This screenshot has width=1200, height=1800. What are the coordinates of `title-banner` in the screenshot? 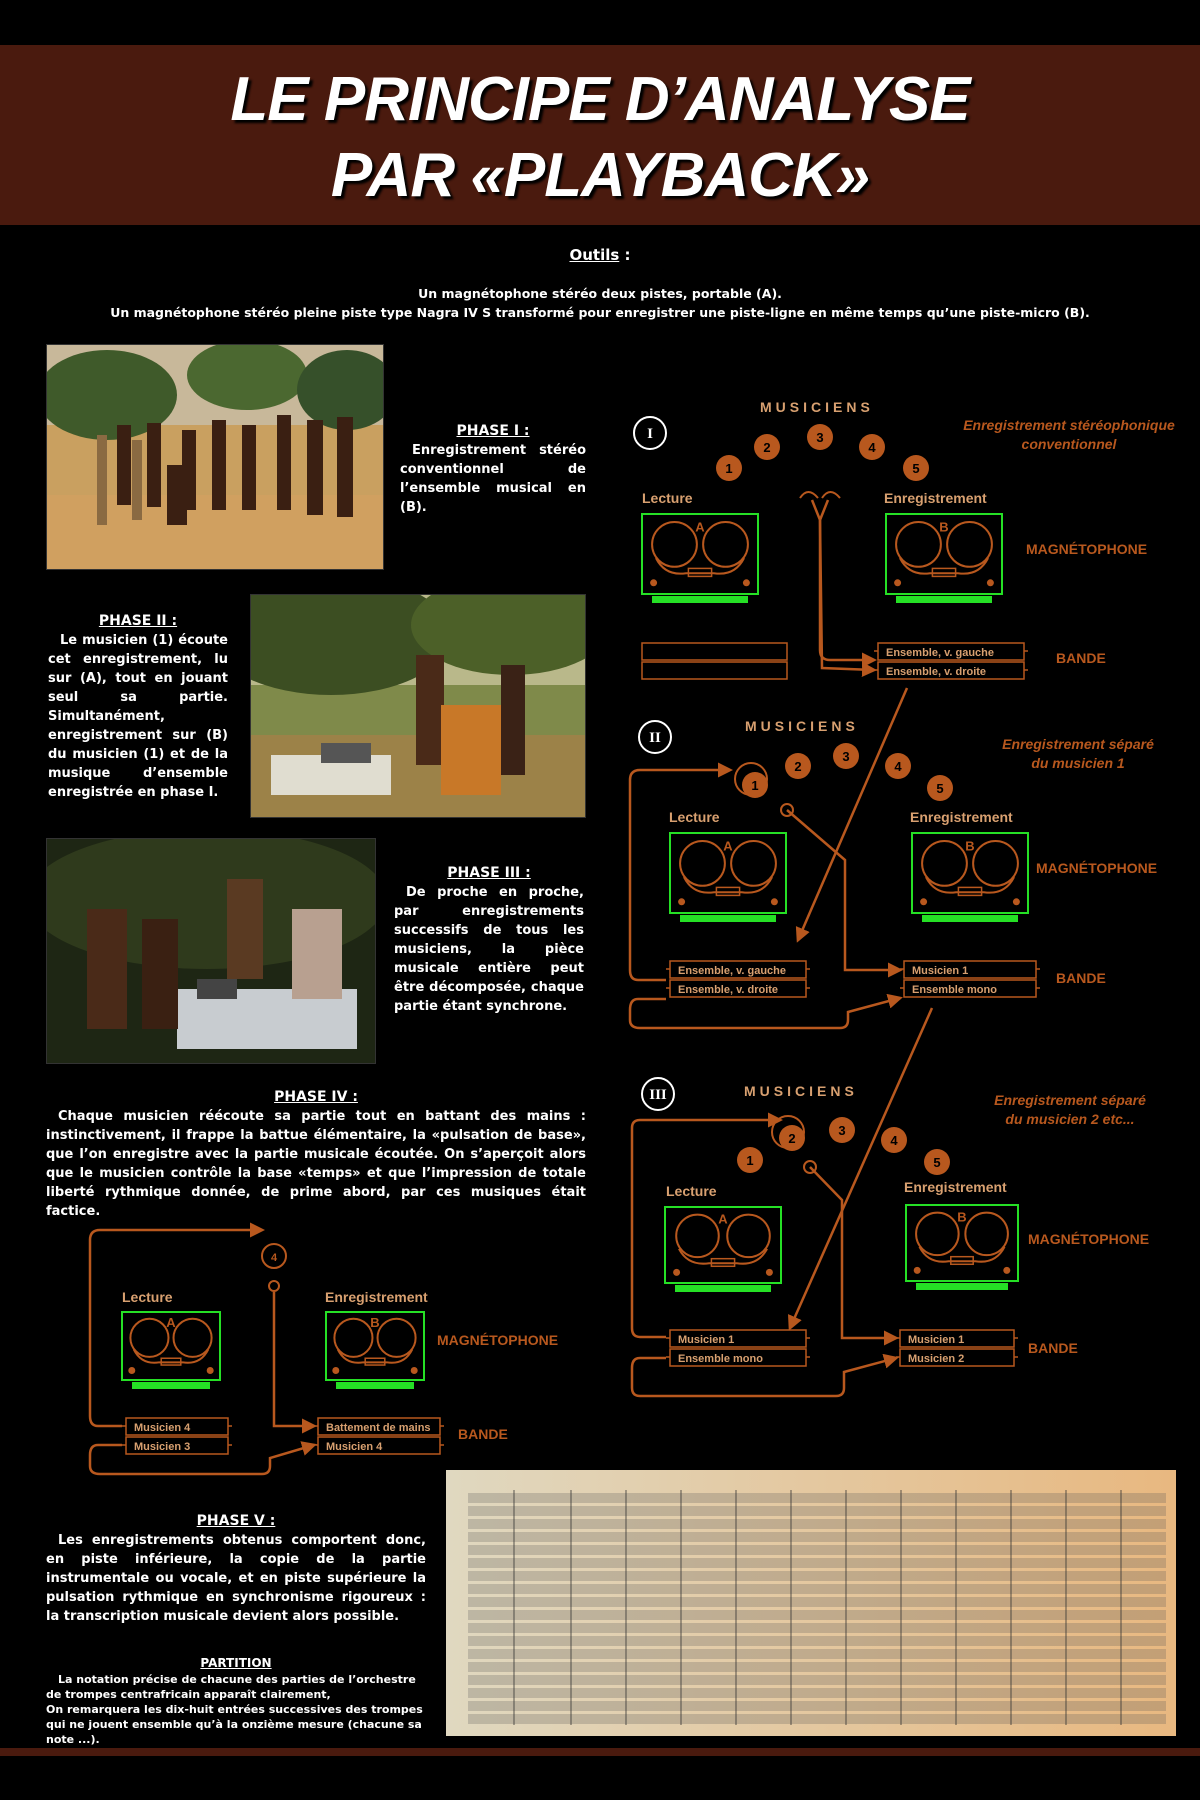 It's located at (600, 135).